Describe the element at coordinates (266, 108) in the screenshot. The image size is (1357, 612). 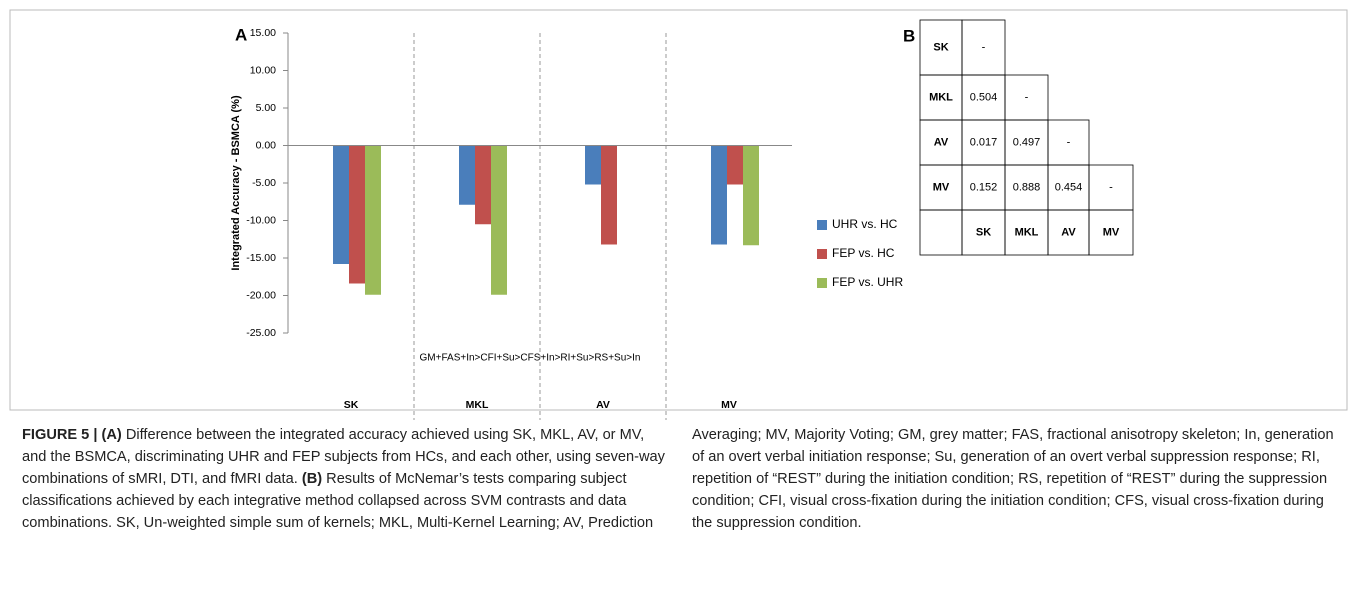
I see `y-tick-label: 5.00` at that location.